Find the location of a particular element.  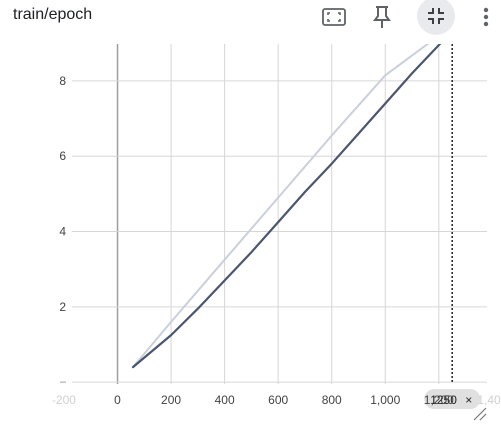

x-tick-label: 1,200 is located at coordinates (439, 400).